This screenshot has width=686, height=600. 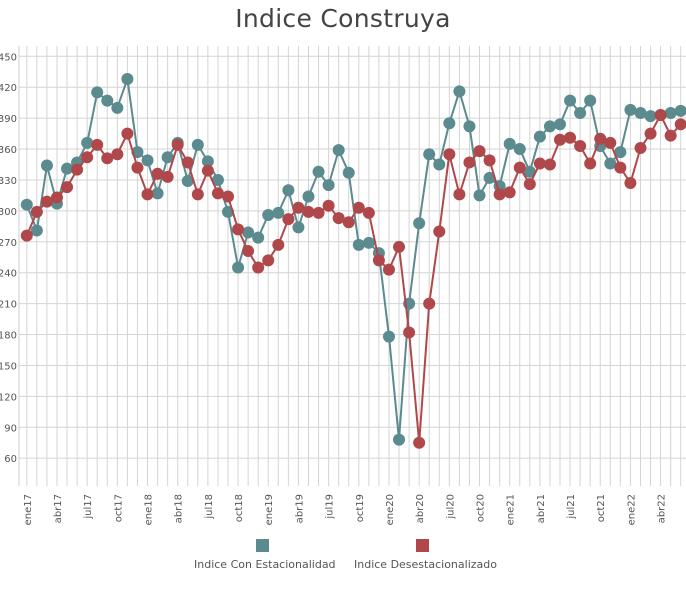 I want to click on legend-item-desestacionalizado: Indice Desestacionalizado, so click(x=425, y=554).